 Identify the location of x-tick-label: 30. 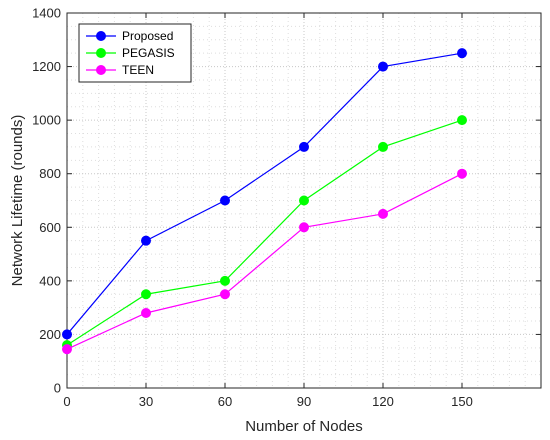
(146, 401).